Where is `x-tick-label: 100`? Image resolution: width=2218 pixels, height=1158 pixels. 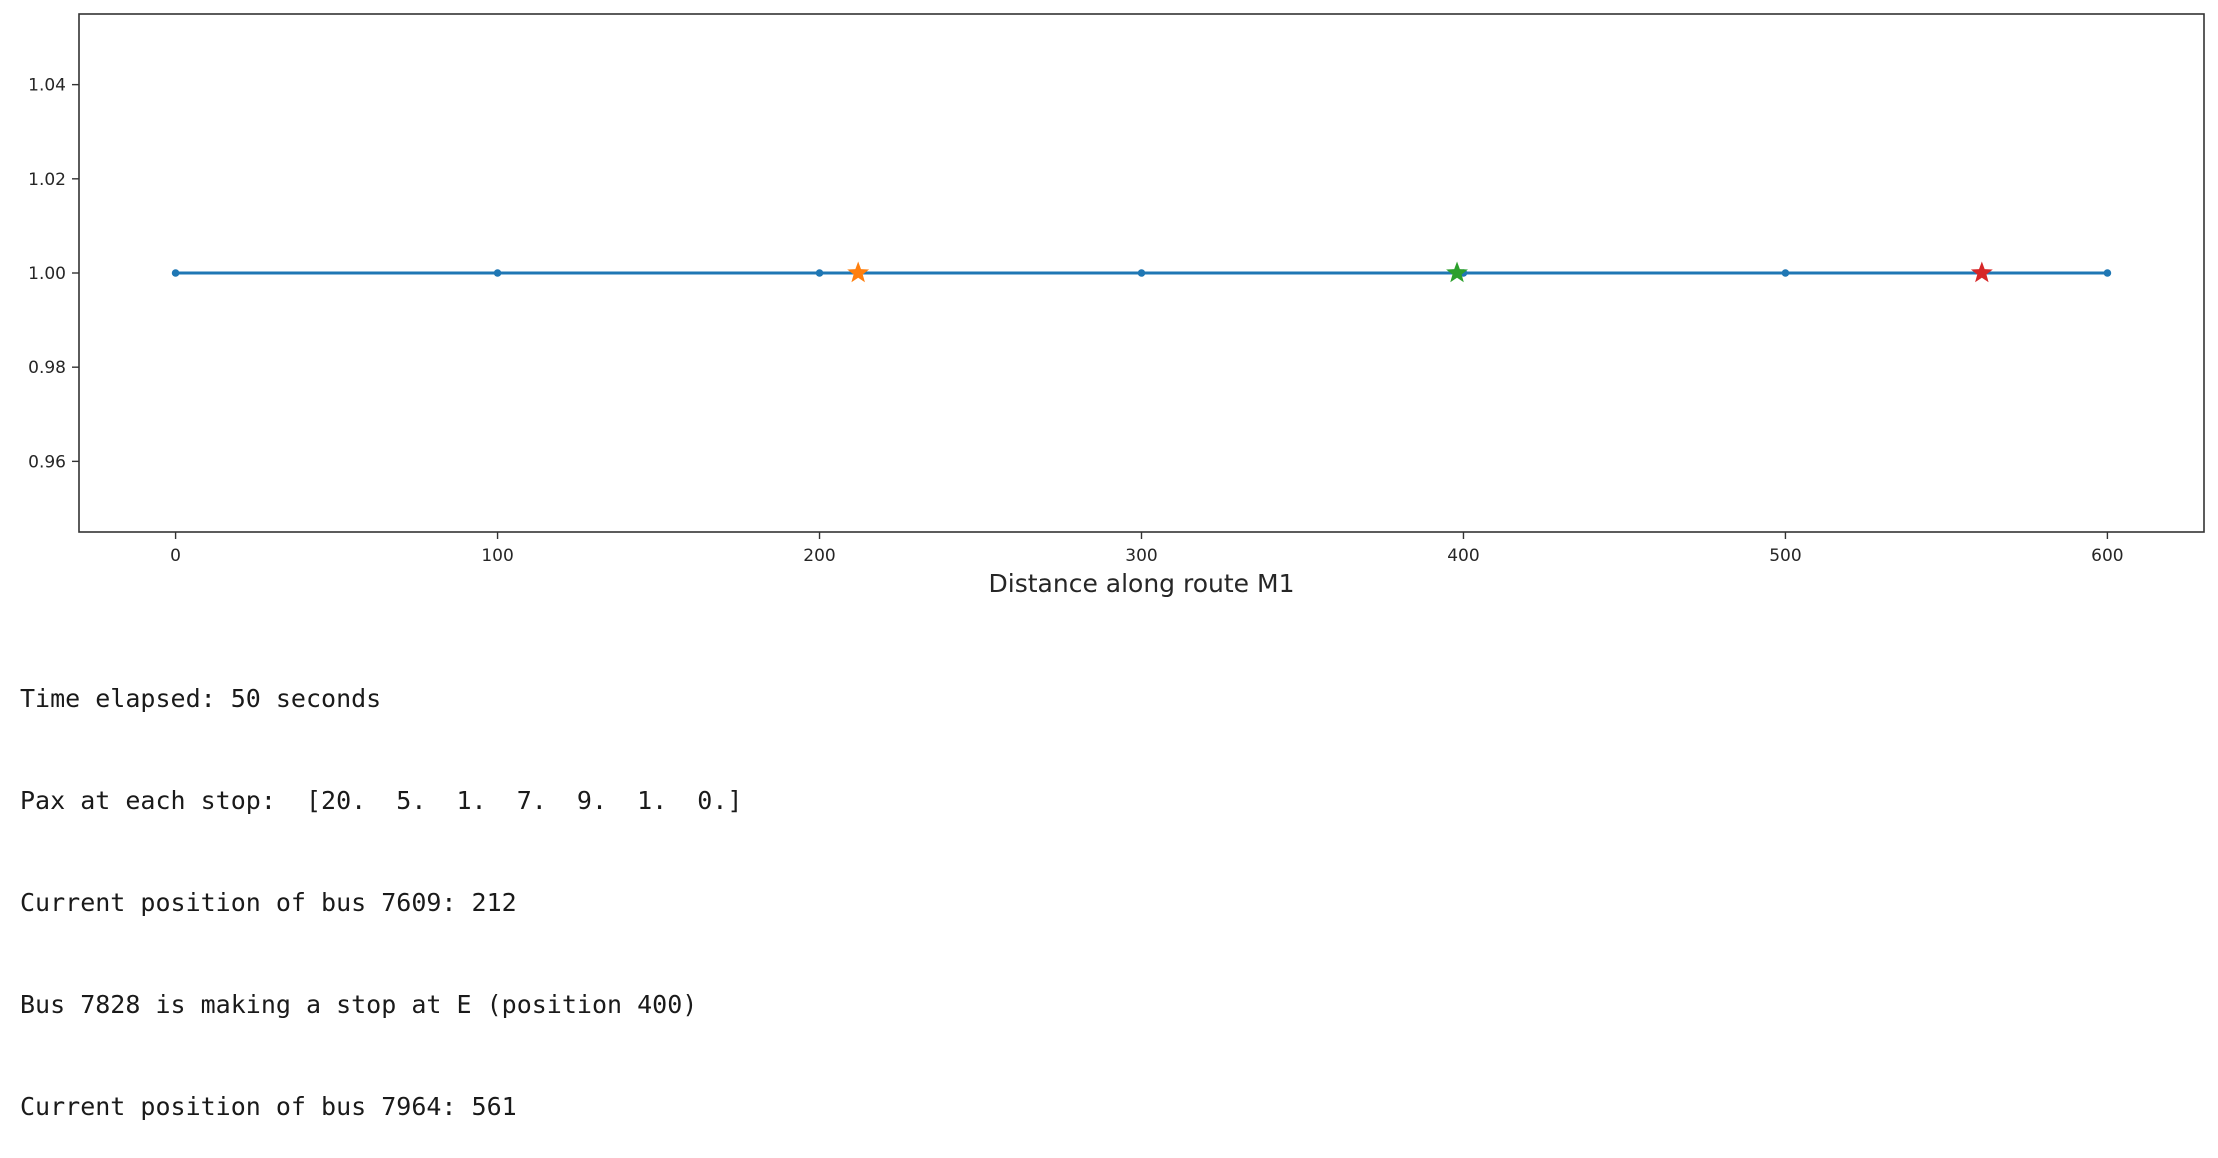 x-tick-label: 100 is located at coordinates (497, 556).